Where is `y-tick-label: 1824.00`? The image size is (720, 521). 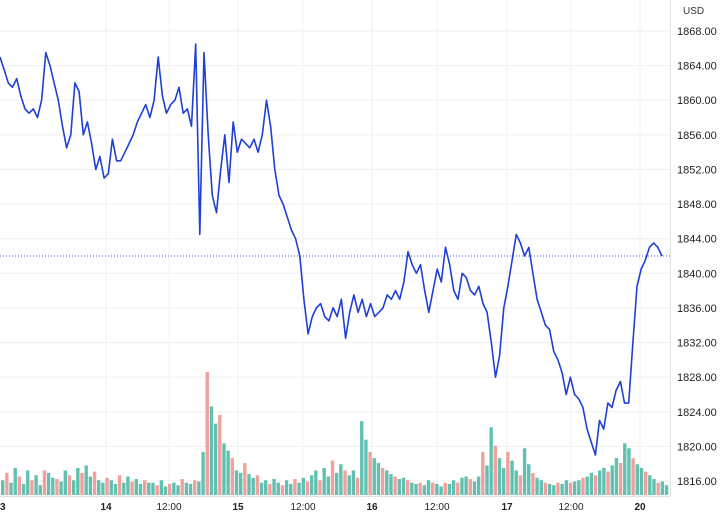 y-tick-label: 1824.00 is located at coordinates (697, 413).